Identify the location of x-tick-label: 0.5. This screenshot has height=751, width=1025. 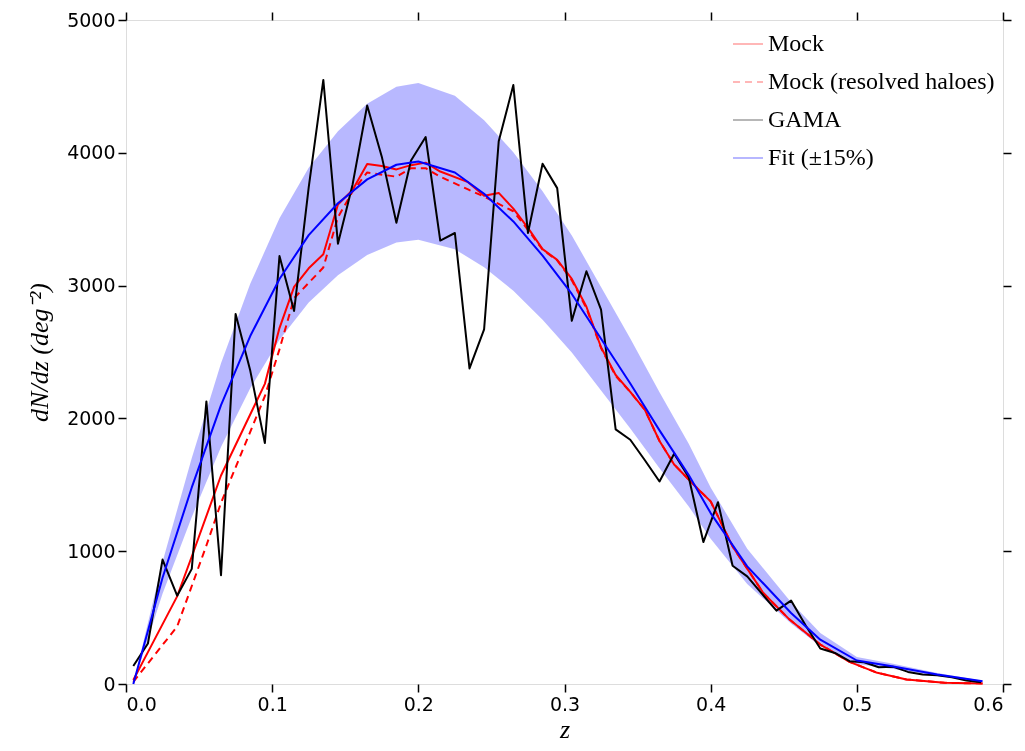
(857, 703).